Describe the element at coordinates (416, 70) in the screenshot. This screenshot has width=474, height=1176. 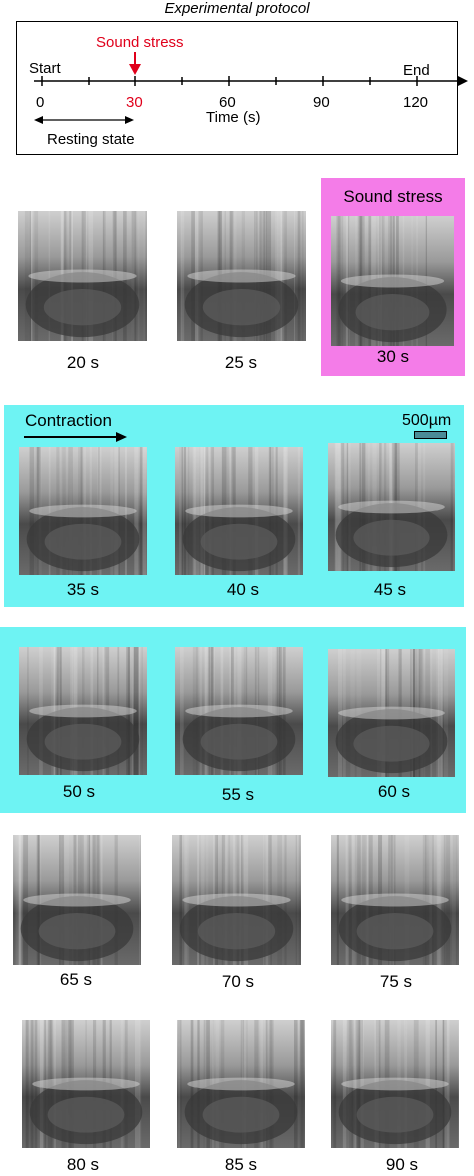
I see `end-label: End` at that location.